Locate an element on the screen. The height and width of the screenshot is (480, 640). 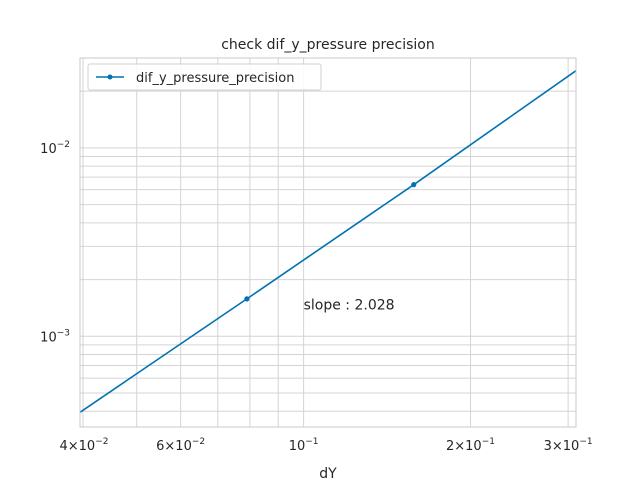
chart-title: check dif_y_pressure precision is located at coordinates (328, 45).